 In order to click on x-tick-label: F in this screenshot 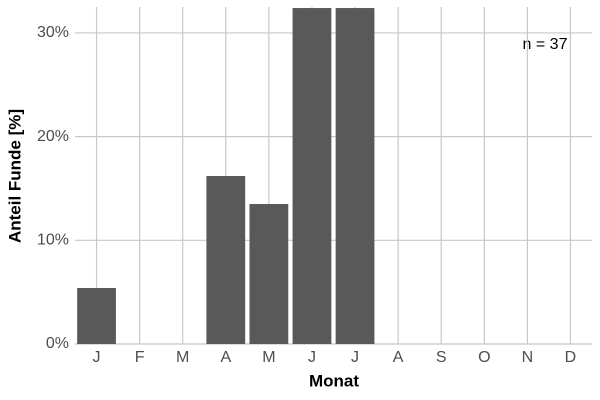, I will do `click(140, 357)`.